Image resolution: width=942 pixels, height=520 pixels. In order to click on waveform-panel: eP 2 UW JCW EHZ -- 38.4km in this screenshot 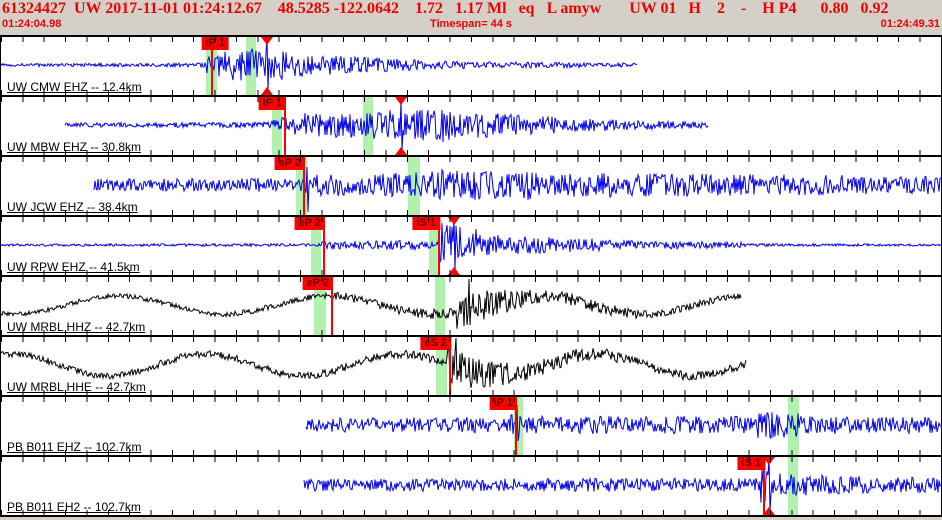, I will do `click(471, 187)`.